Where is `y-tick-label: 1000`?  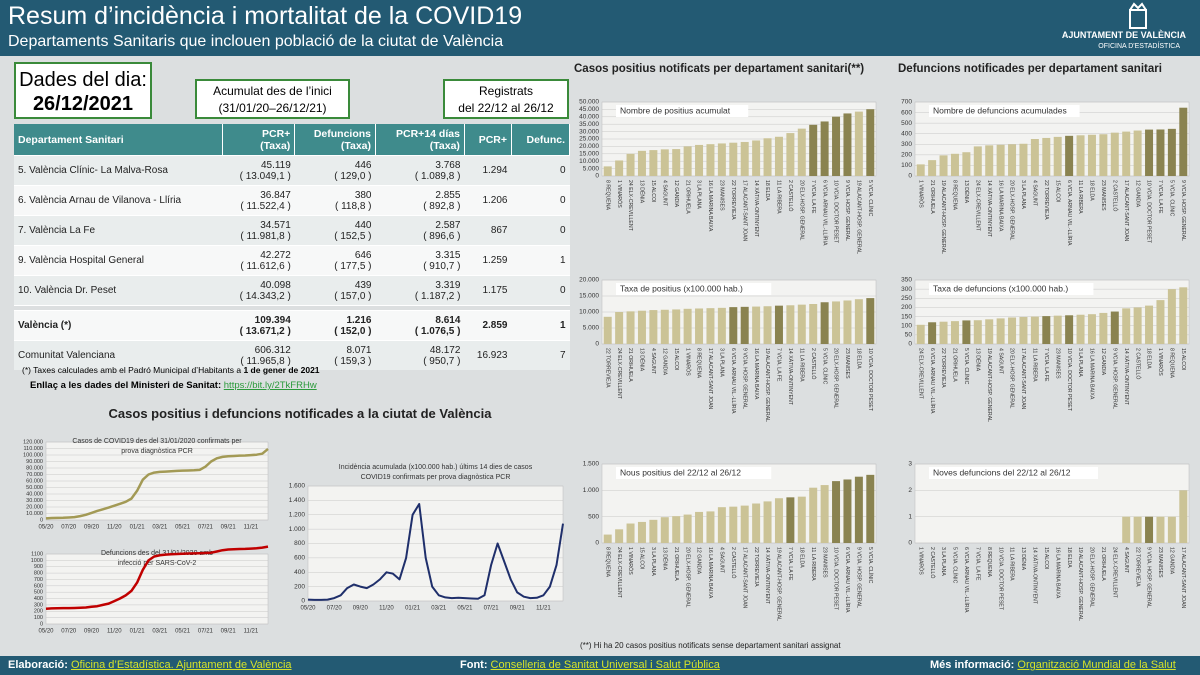
y-tick-label: 1000 is located at coordinates (37, 561).